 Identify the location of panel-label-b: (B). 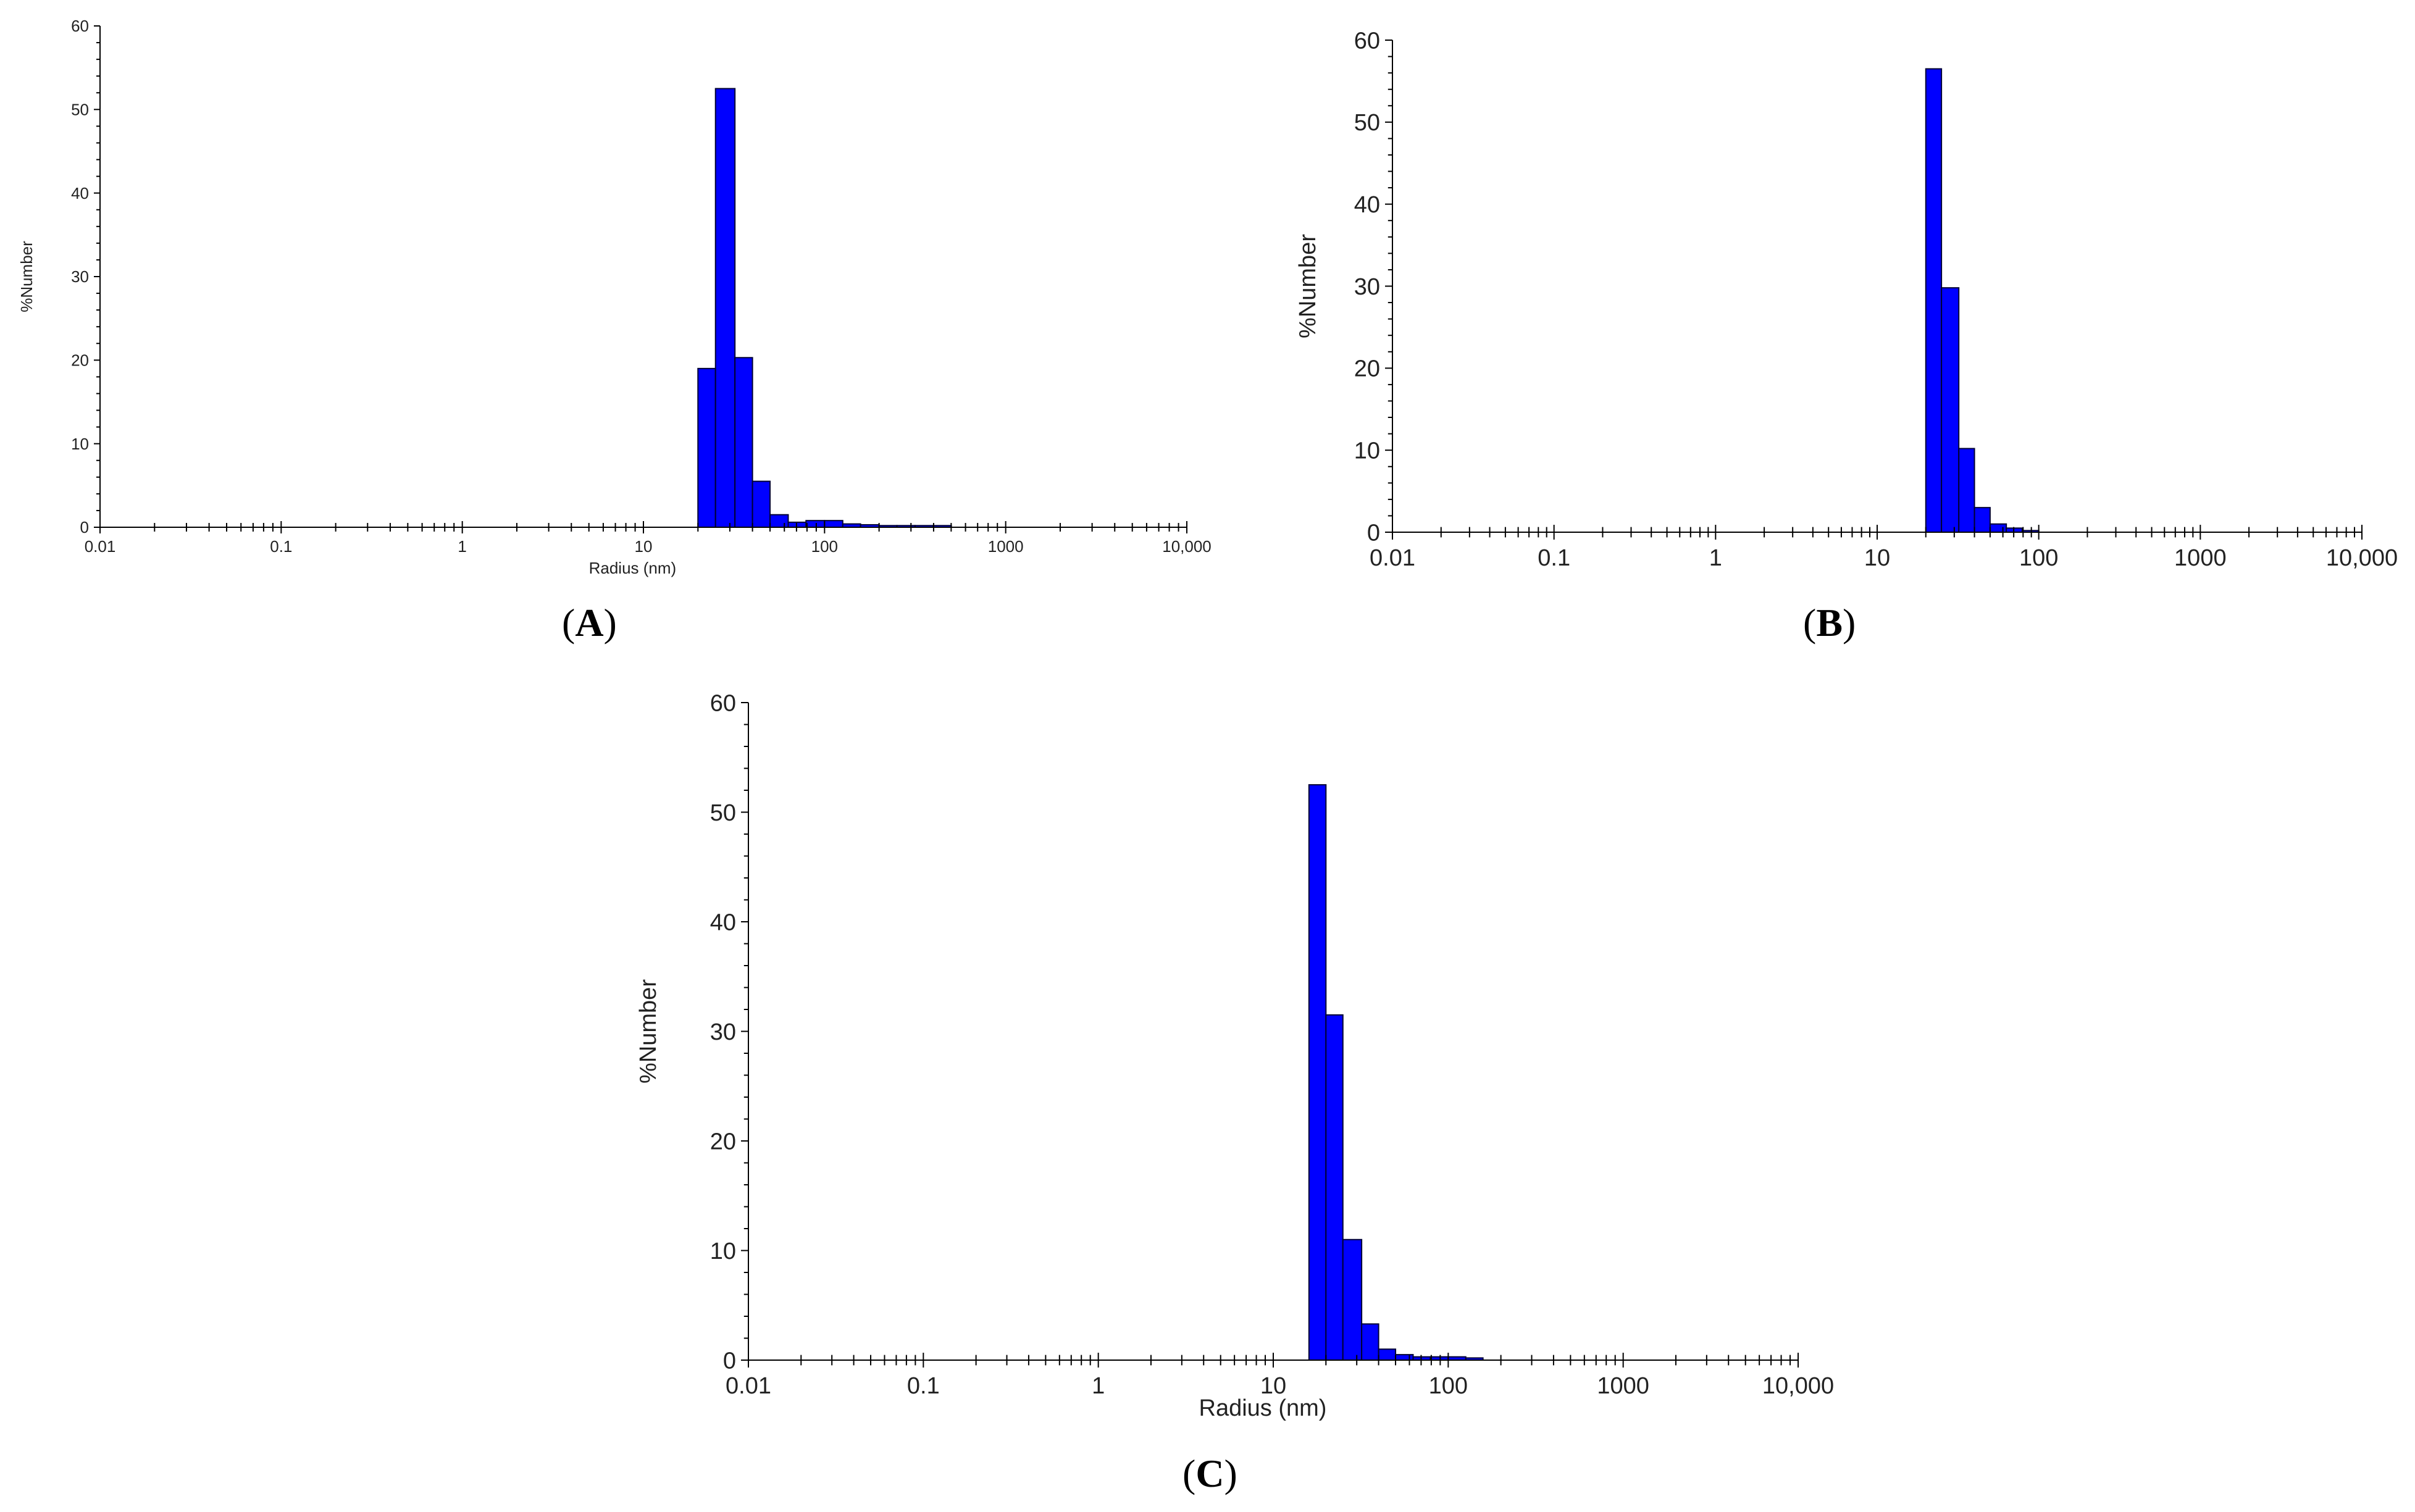
(1830, 623).